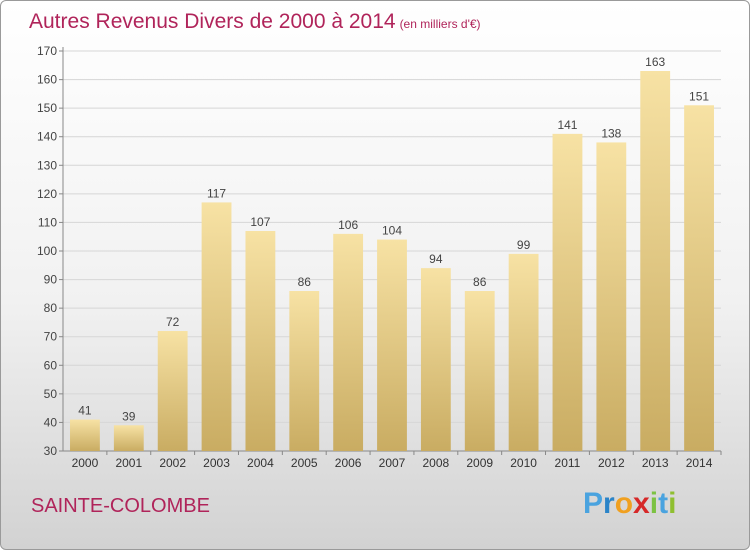  Describe the element at coordinates (524, 245) in the screenshot. I see `data-label-2010: 99` at that location.